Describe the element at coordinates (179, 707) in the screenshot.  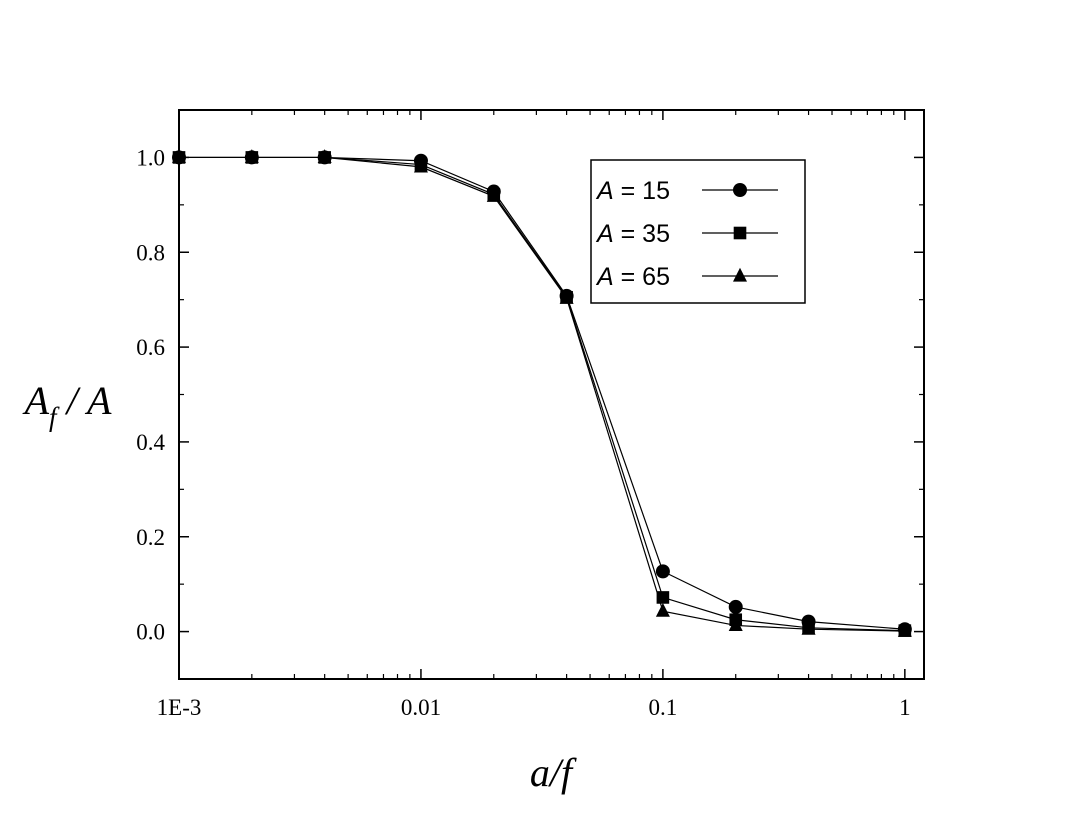
I see `x-tick-label: 1E-3` at that location.